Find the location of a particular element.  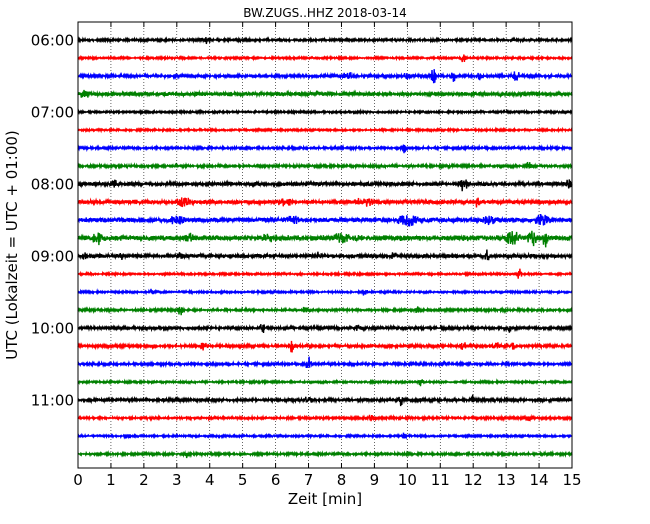

x-tick-label: 8 is located at coordinates (342, 480).